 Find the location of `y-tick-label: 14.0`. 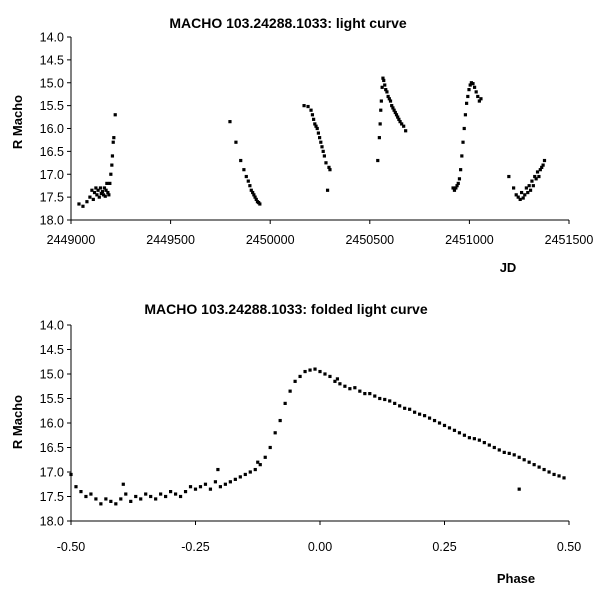

y-tick-label: 14.0 is located at coordinates (52, 38).